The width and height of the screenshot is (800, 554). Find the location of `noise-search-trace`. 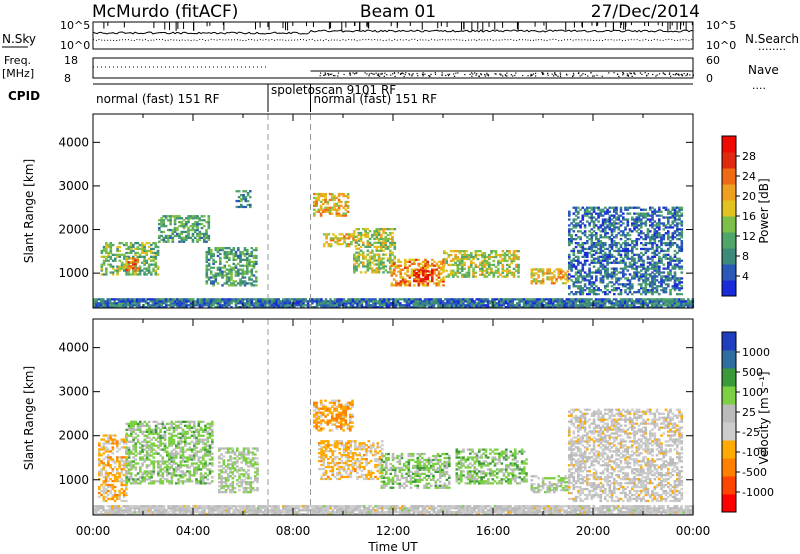

noise-search-trace is located at coordinates (393, 40).